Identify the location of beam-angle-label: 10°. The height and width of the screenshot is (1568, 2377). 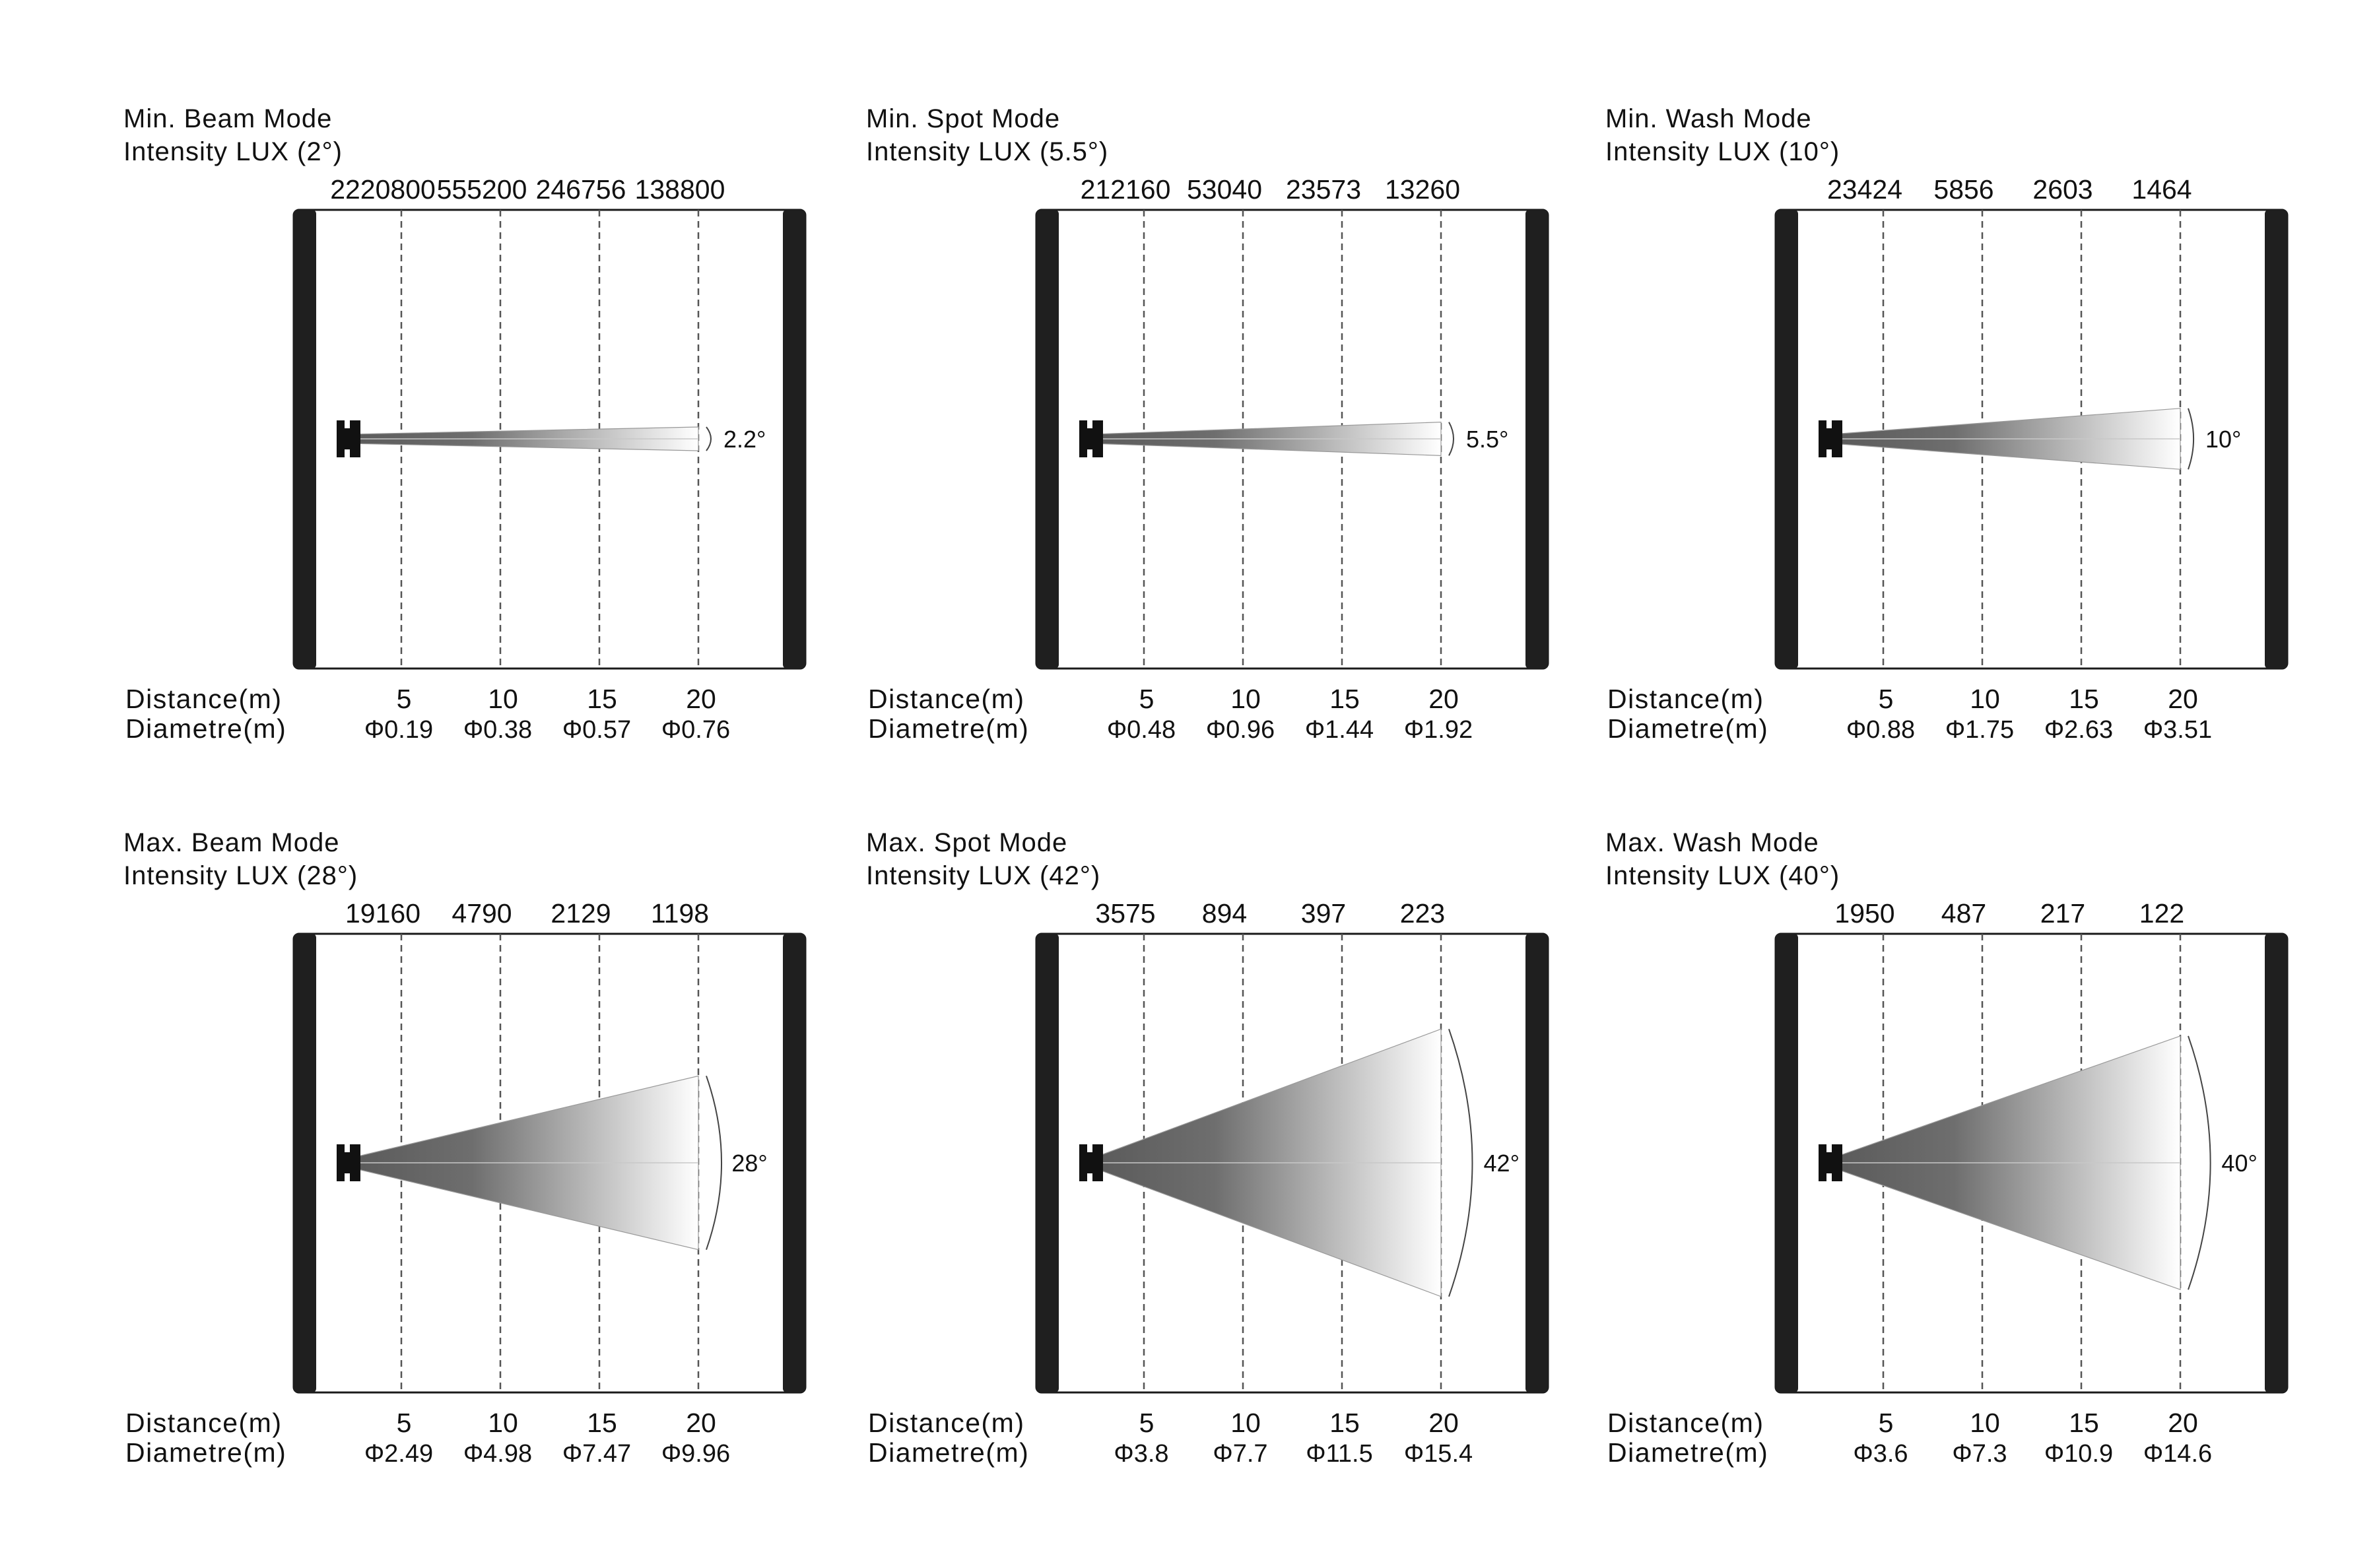
(2223, 439).